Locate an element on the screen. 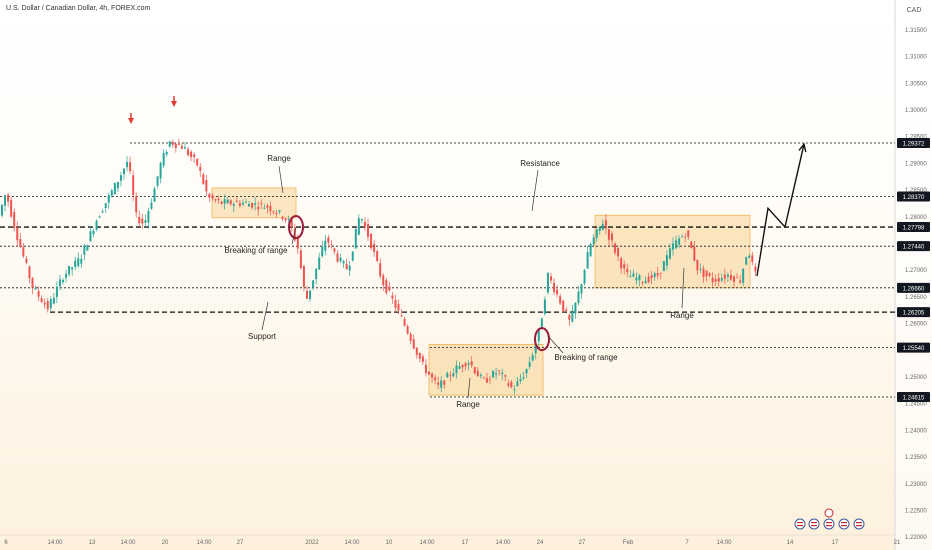 This screenshot has width=932, height=550. annotation-label: Resistance is located at coordinates (540, 163).